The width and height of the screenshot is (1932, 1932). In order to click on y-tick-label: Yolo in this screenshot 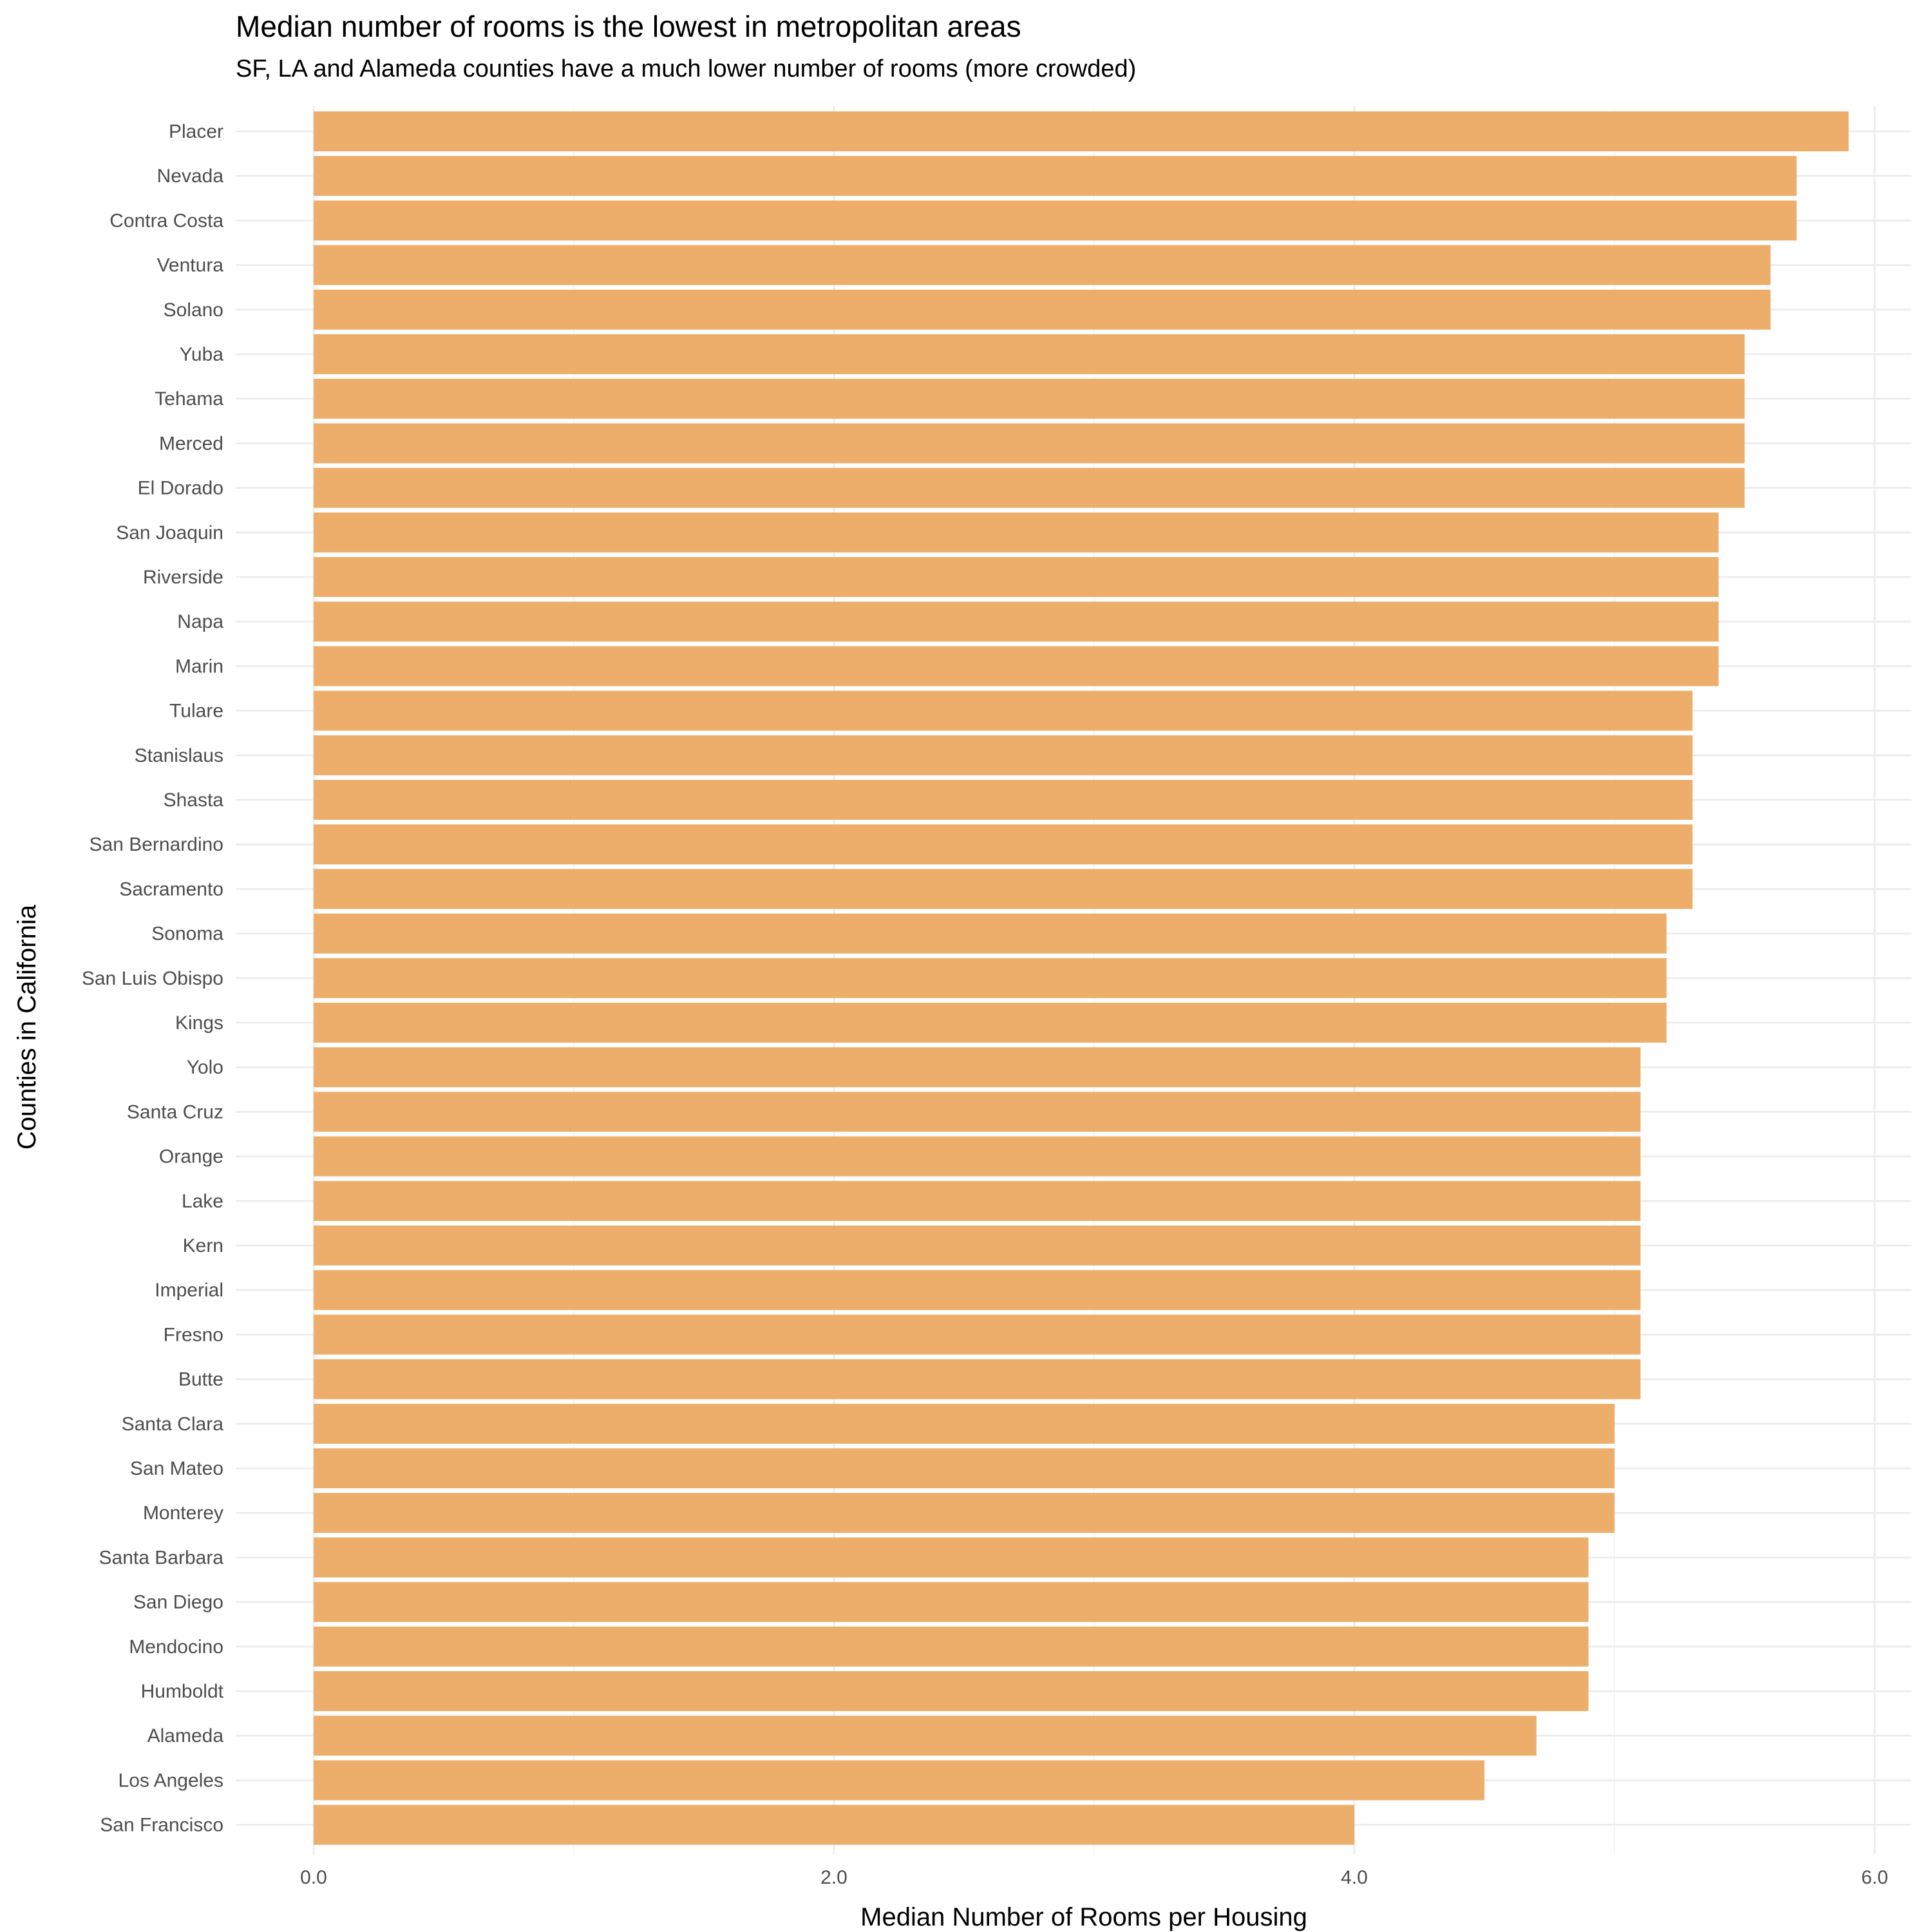, I will do `click(205, 1067)`.